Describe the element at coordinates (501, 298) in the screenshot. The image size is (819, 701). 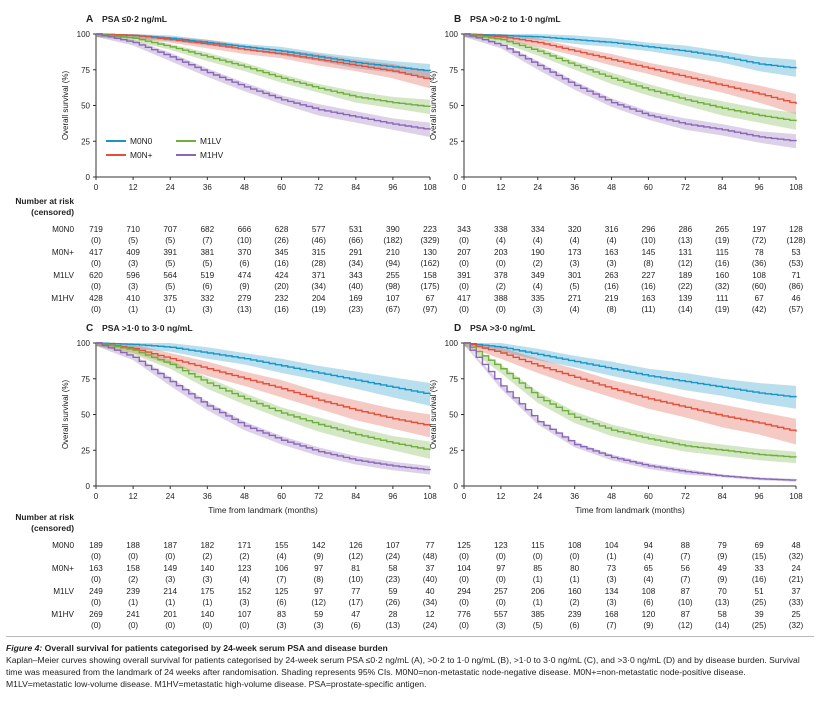
I see `risk-count: 388` at that location.